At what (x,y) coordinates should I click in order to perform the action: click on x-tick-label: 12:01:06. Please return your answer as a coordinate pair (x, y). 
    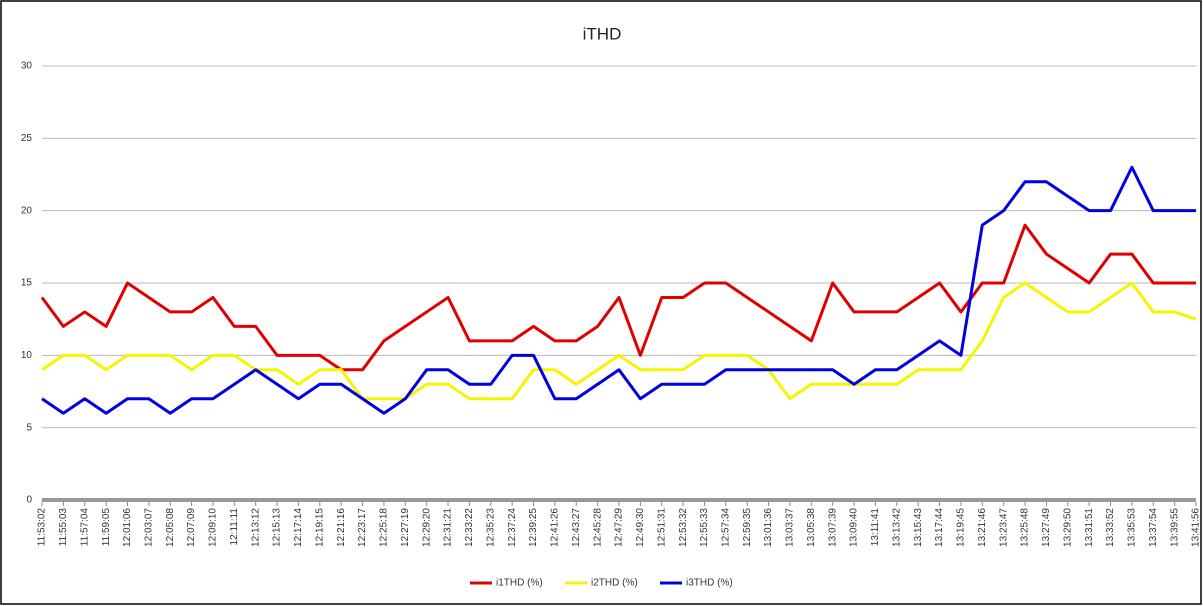
    Looking at the image, I should click on (127, 527).